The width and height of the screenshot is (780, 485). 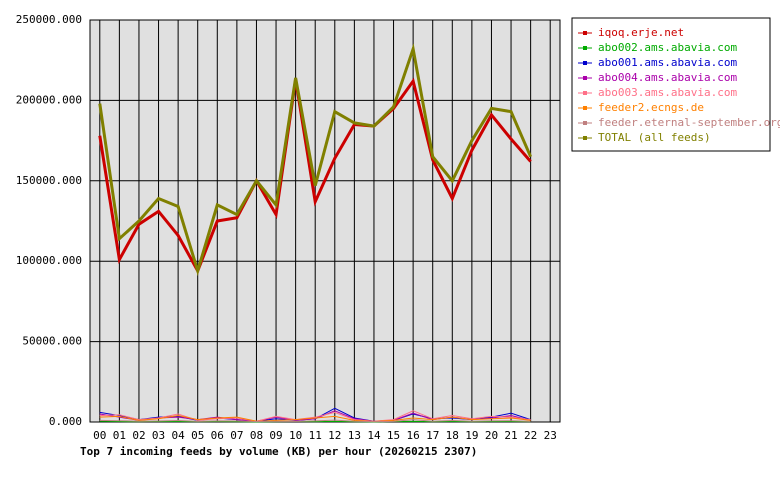 I want to click on x-tick-label: 11, so click(x=315, y=435).